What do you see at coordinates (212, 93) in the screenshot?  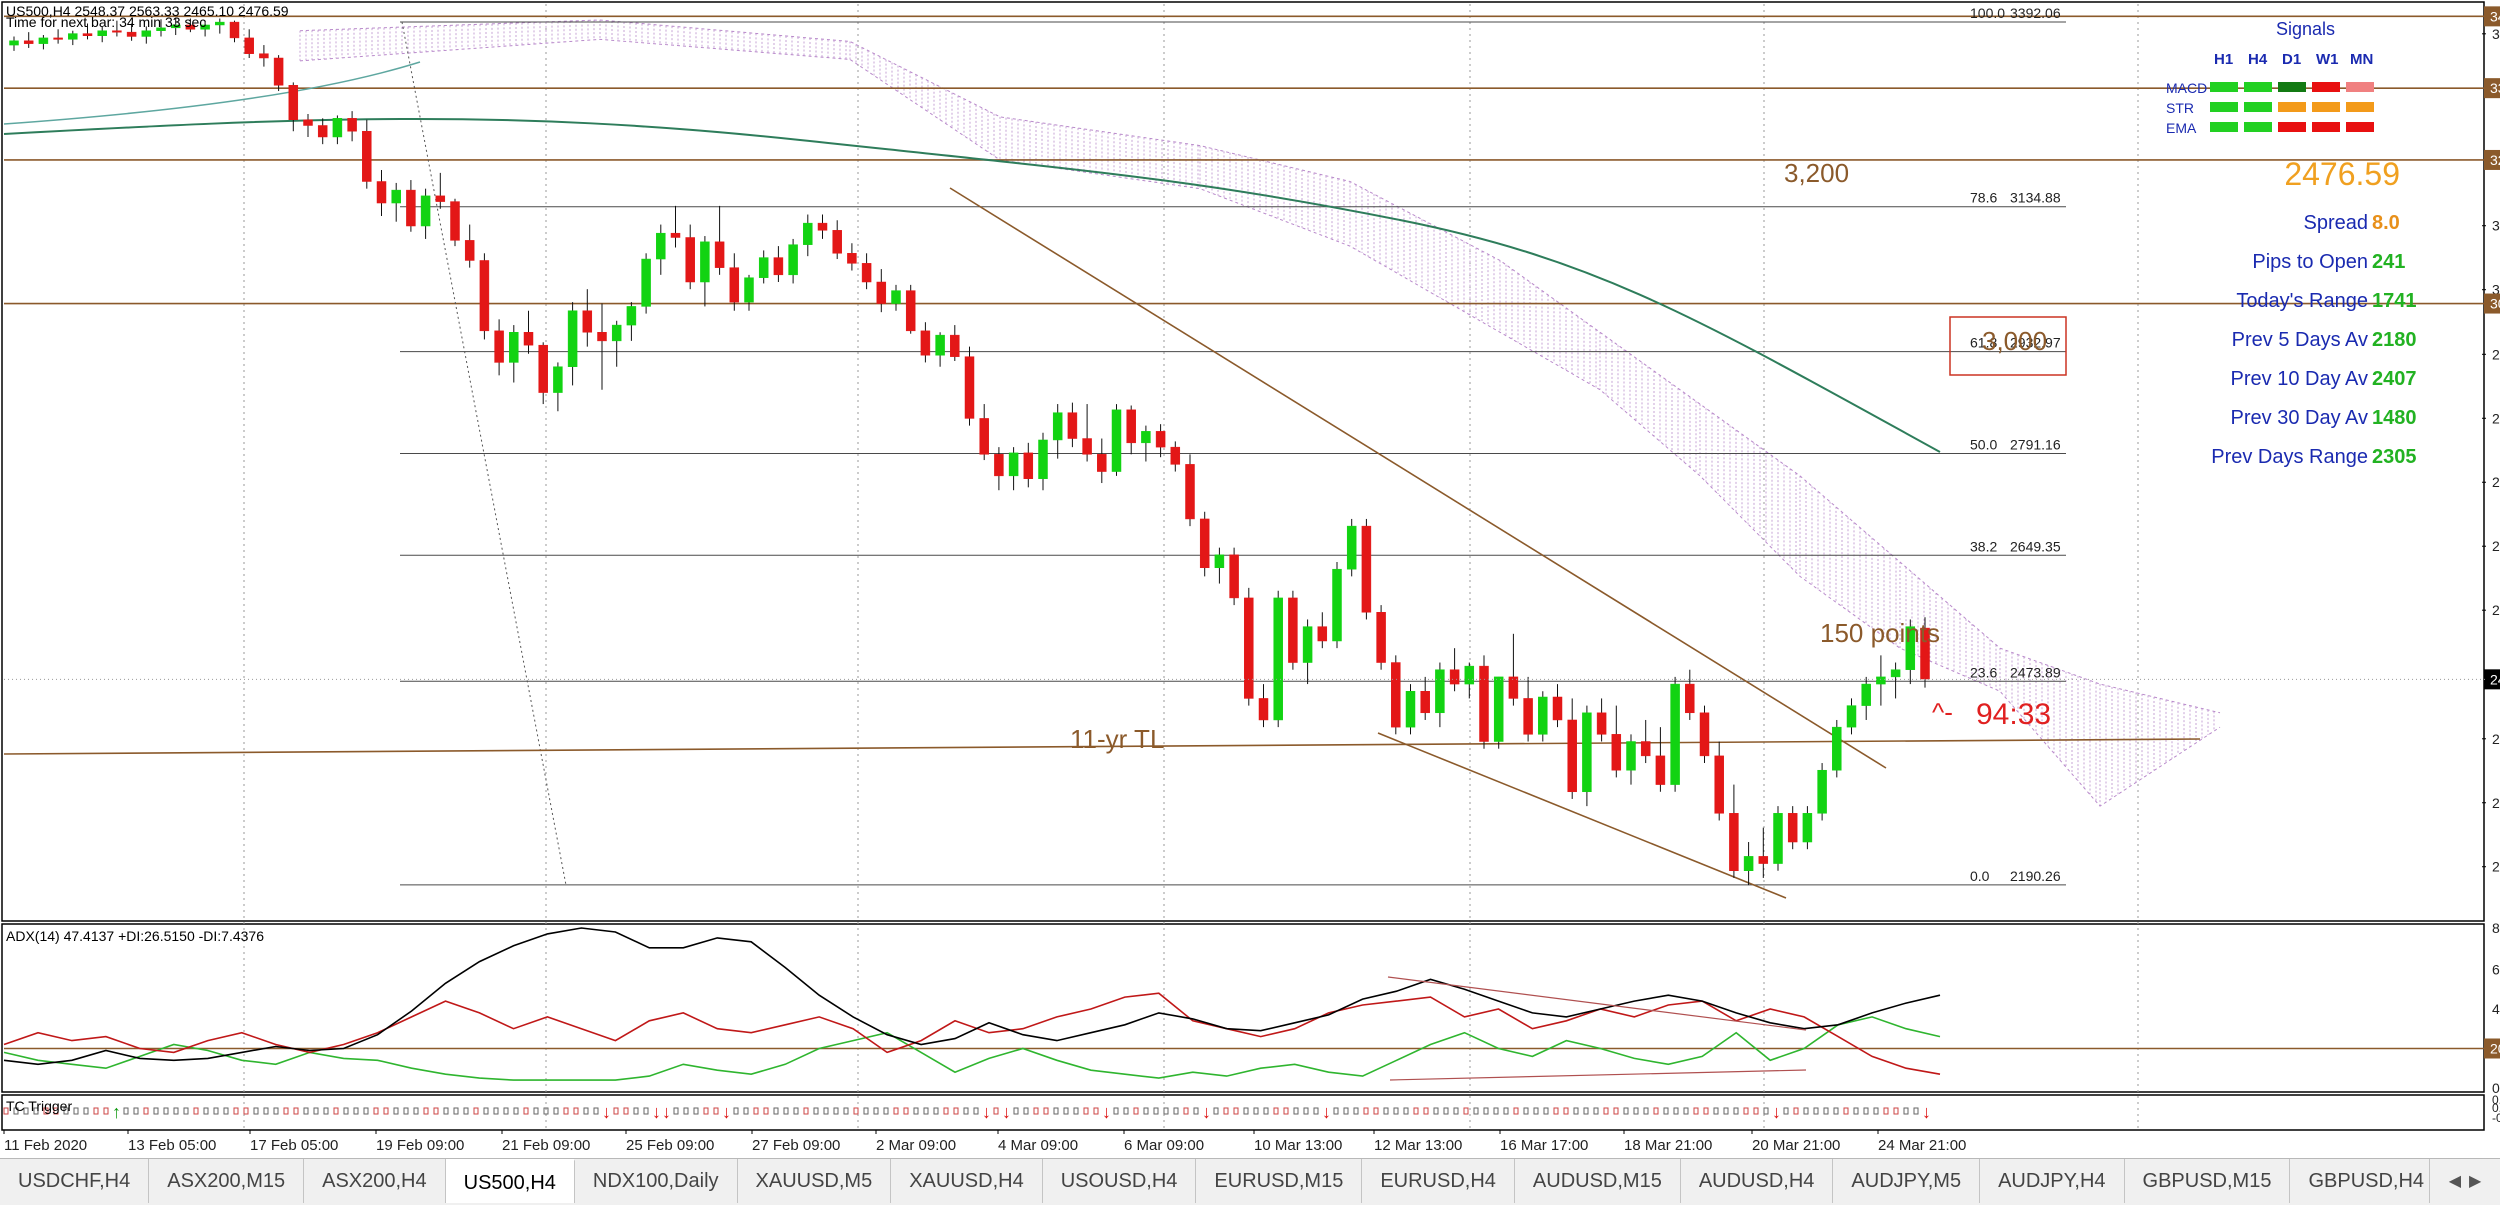 I see `ema-short-line` at bounding box center [212, 93].